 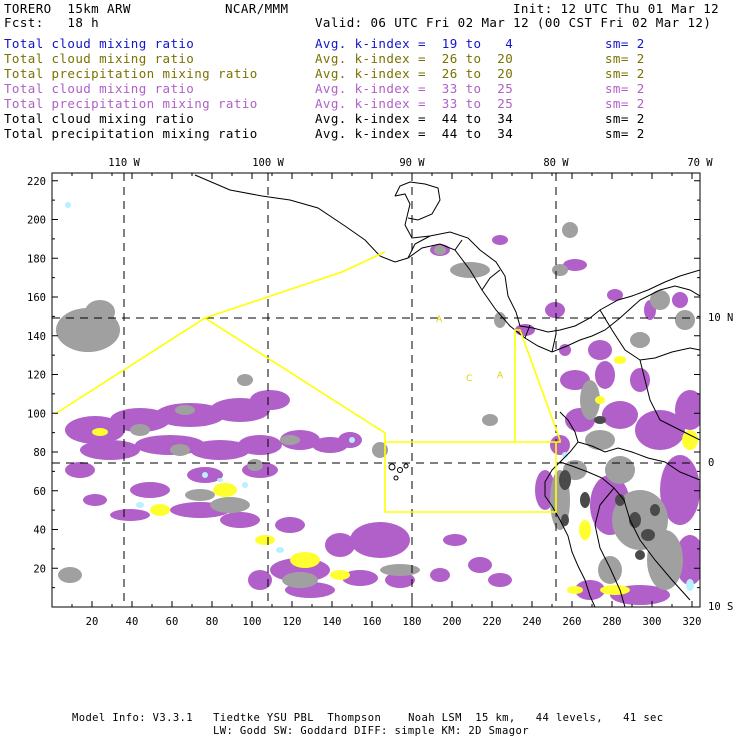 What do you see at coordinates (132, 622) in the screenshot?
I see `x-tick-label: 40` at bounding box center [132, 622].